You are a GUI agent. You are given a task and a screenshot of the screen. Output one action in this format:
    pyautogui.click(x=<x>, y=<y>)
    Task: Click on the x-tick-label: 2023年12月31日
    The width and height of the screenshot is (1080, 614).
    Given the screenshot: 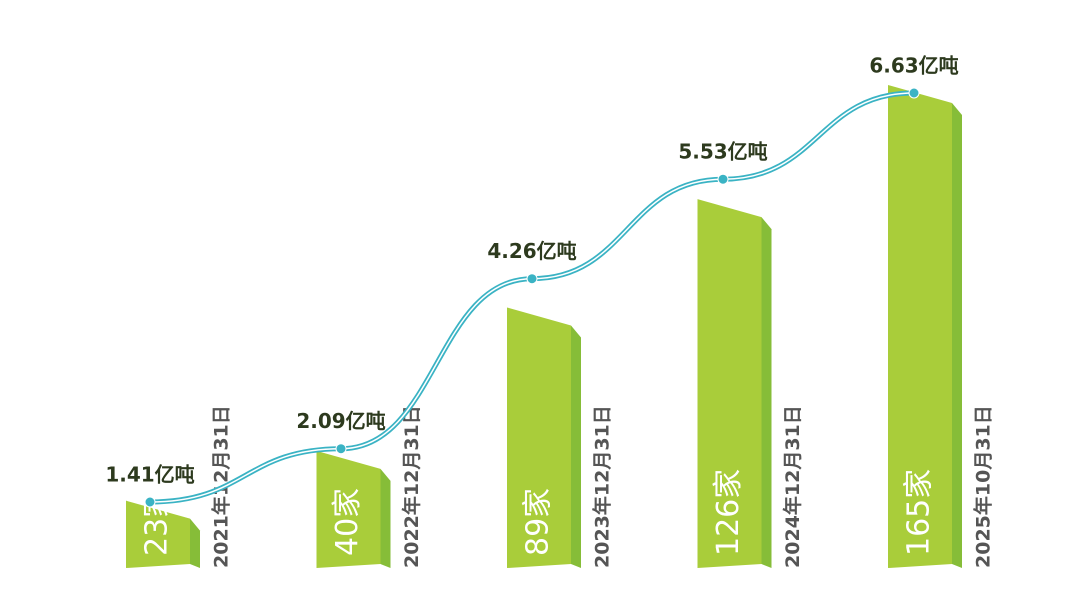 What is the action you would take?
    pyautogui.click(x=602, y=486)
    